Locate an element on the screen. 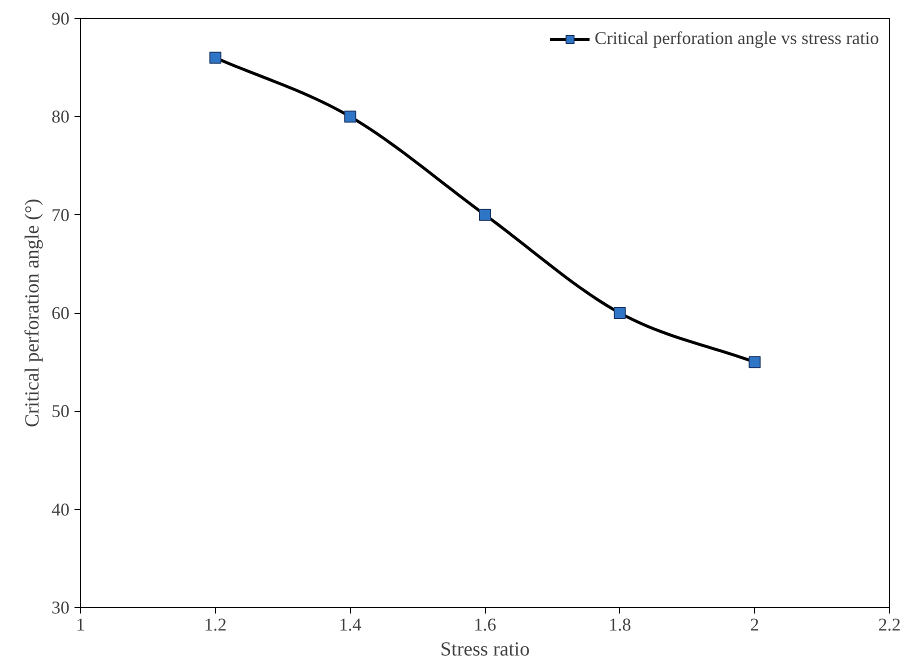 This screenshot has height=667, width=911. y-tick-label: 30 is located at coordinates (61, 608).